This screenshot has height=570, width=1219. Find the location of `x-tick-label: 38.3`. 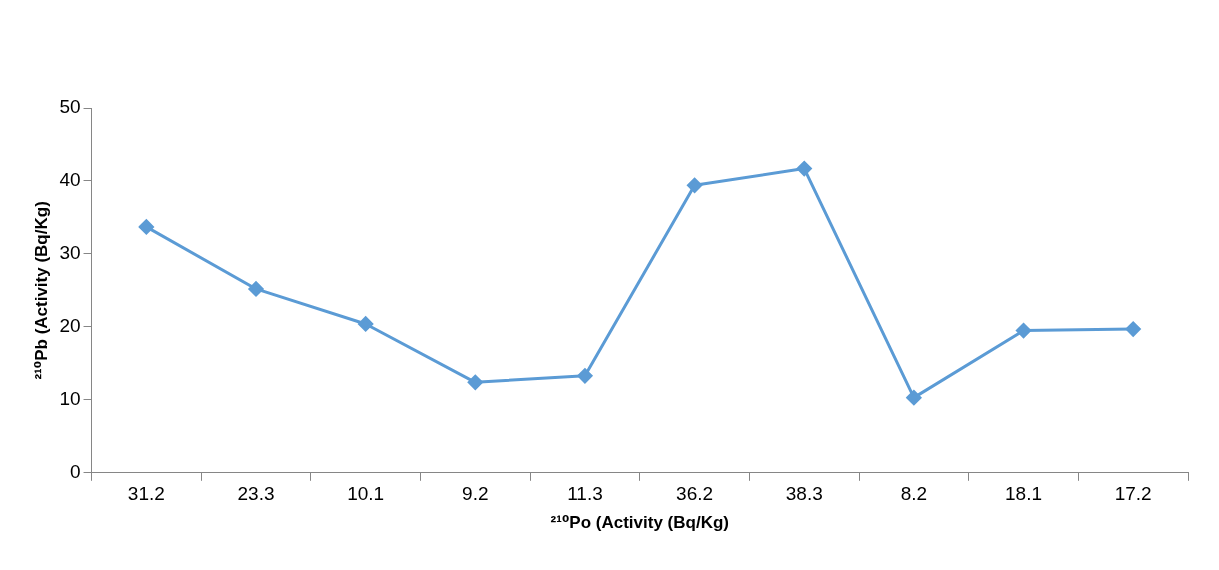

x-tick-label: 38.3 is located at coordinates (804, 494).